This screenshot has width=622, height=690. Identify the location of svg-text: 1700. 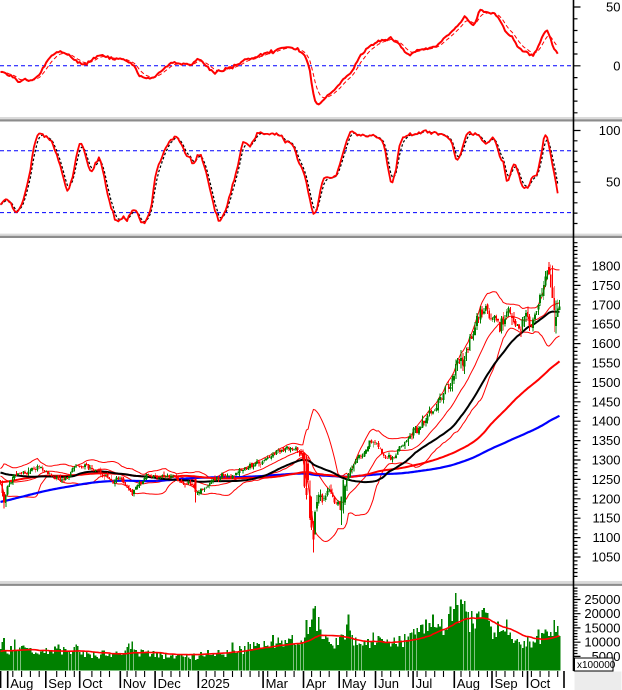
(606, 304).